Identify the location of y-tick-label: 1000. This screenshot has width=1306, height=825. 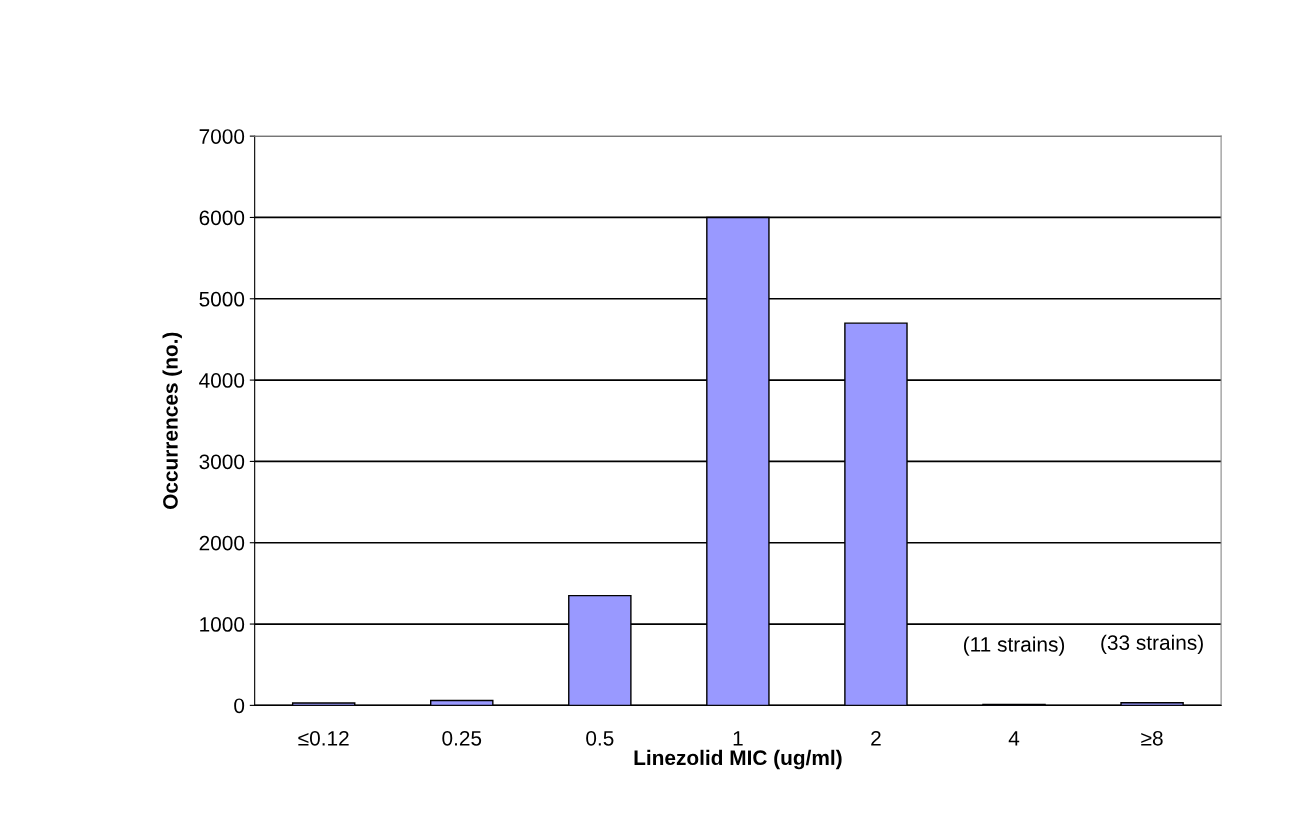
(222, 624).